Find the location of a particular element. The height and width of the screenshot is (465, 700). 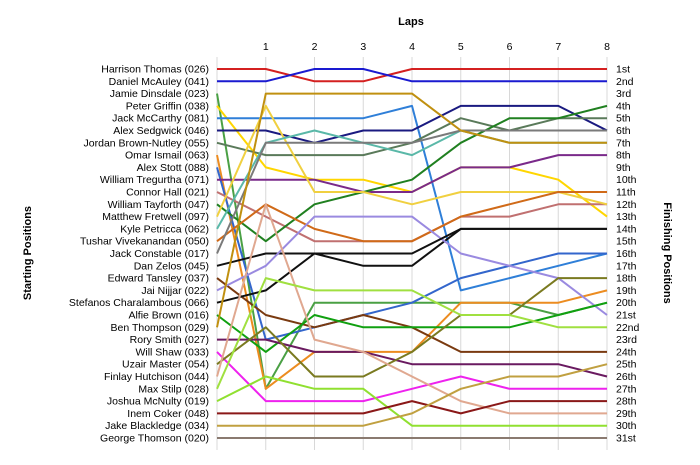

starting-name-label: Edward Tansley (037) is located at coordinates (158, 279).